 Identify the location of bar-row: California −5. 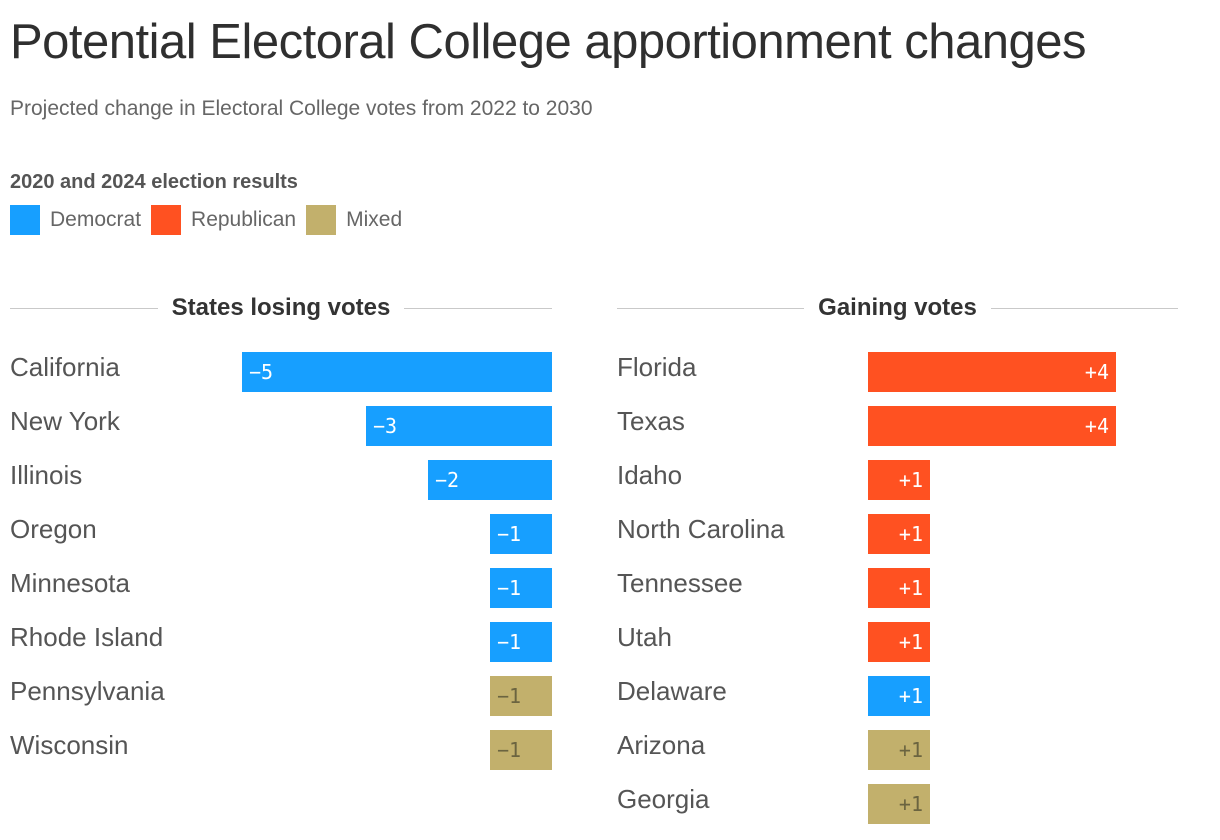
(281, 369).